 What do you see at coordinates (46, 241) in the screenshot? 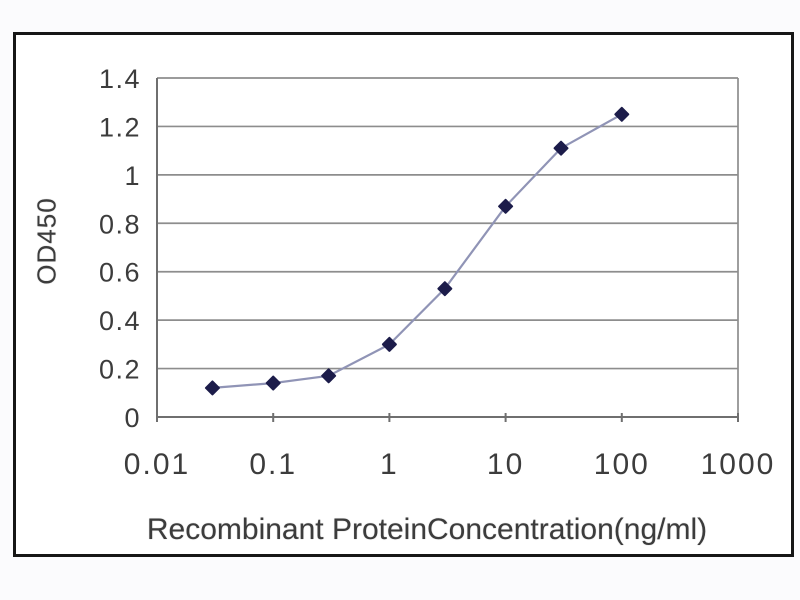
I see `y-axis-title: OD450` at bounding box center [46, 241].